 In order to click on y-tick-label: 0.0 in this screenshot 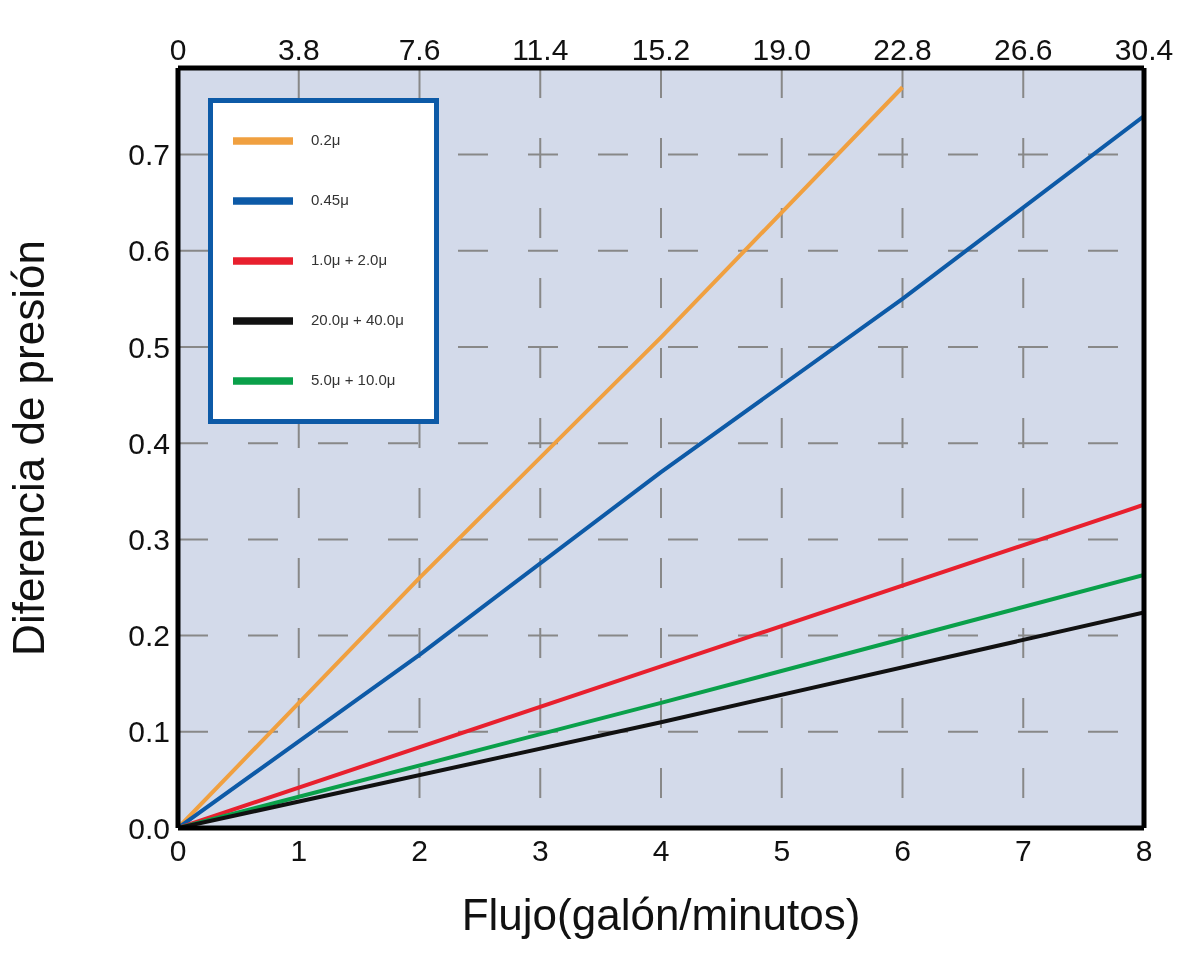, I will do `click(149, 828)`.